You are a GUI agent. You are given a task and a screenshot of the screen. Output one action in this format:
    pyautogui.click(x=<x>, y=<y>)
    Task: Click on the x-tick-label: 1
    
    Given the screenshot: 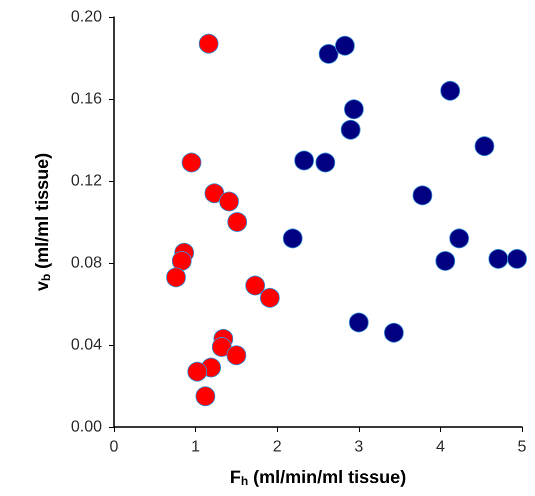 What is the action you would take?
    pyautogui.click(x=195, y=447)
    